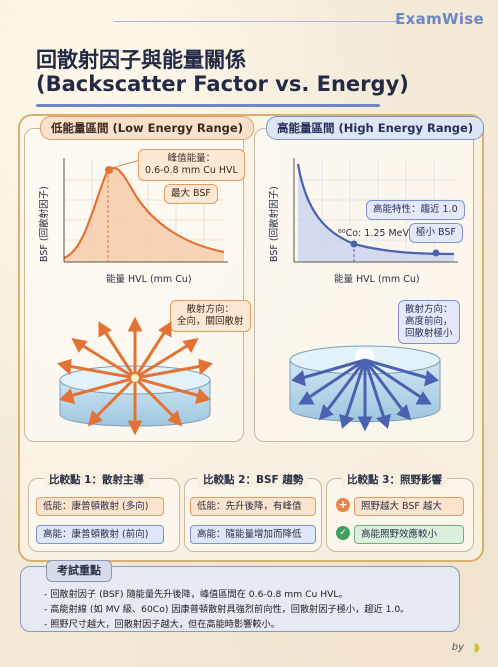  I want to click on key-points-box, so click(240, 599).